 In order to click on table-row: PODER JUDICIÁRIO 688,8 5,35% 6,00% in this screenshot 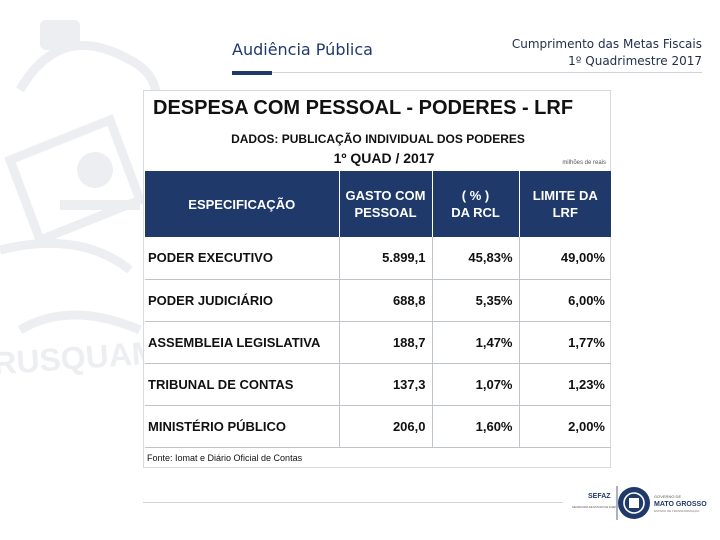, I will do `click(378, 300)`.